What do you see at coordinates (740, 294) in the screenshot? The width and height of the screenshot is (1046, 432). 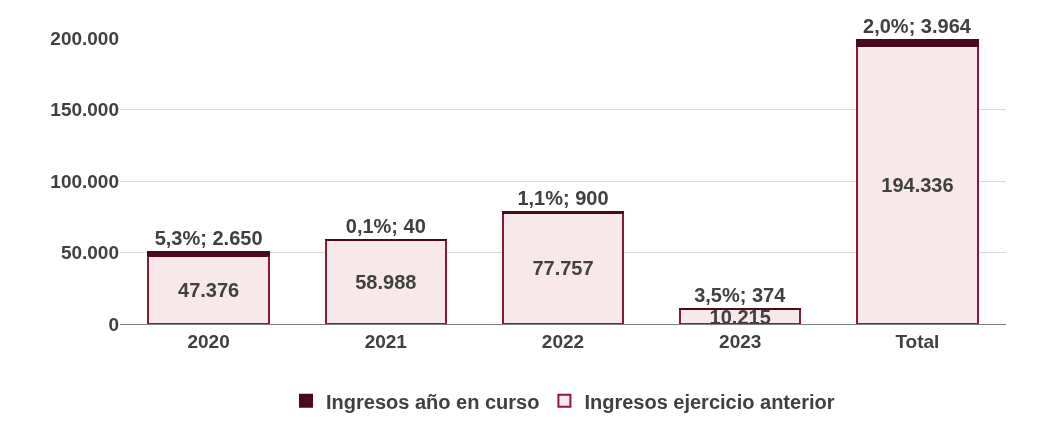 I see `data-label: 3,5%; 374` at bounding box center [740, 294].